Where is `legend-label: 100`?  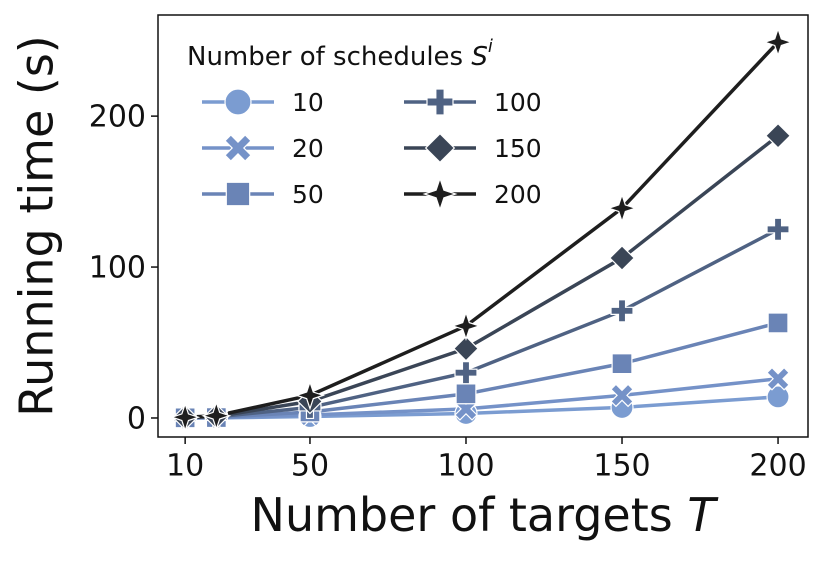 legend-label: 100 is located at coordinates (518, 102).